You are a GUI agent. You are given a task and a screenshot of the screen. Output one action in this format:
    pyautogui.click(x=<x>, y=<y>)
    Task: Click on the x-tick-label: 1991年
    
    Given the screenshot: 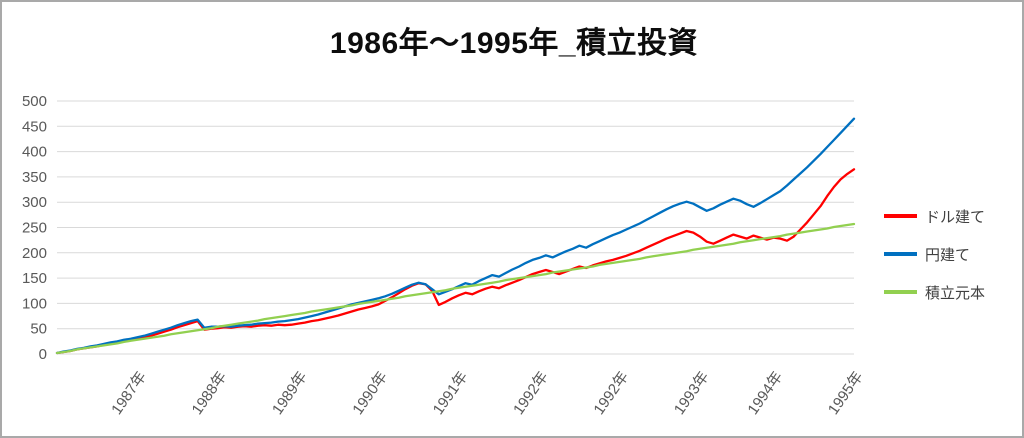 What is the action you would take?
    pyautogui.click(x=451, y=393)
    